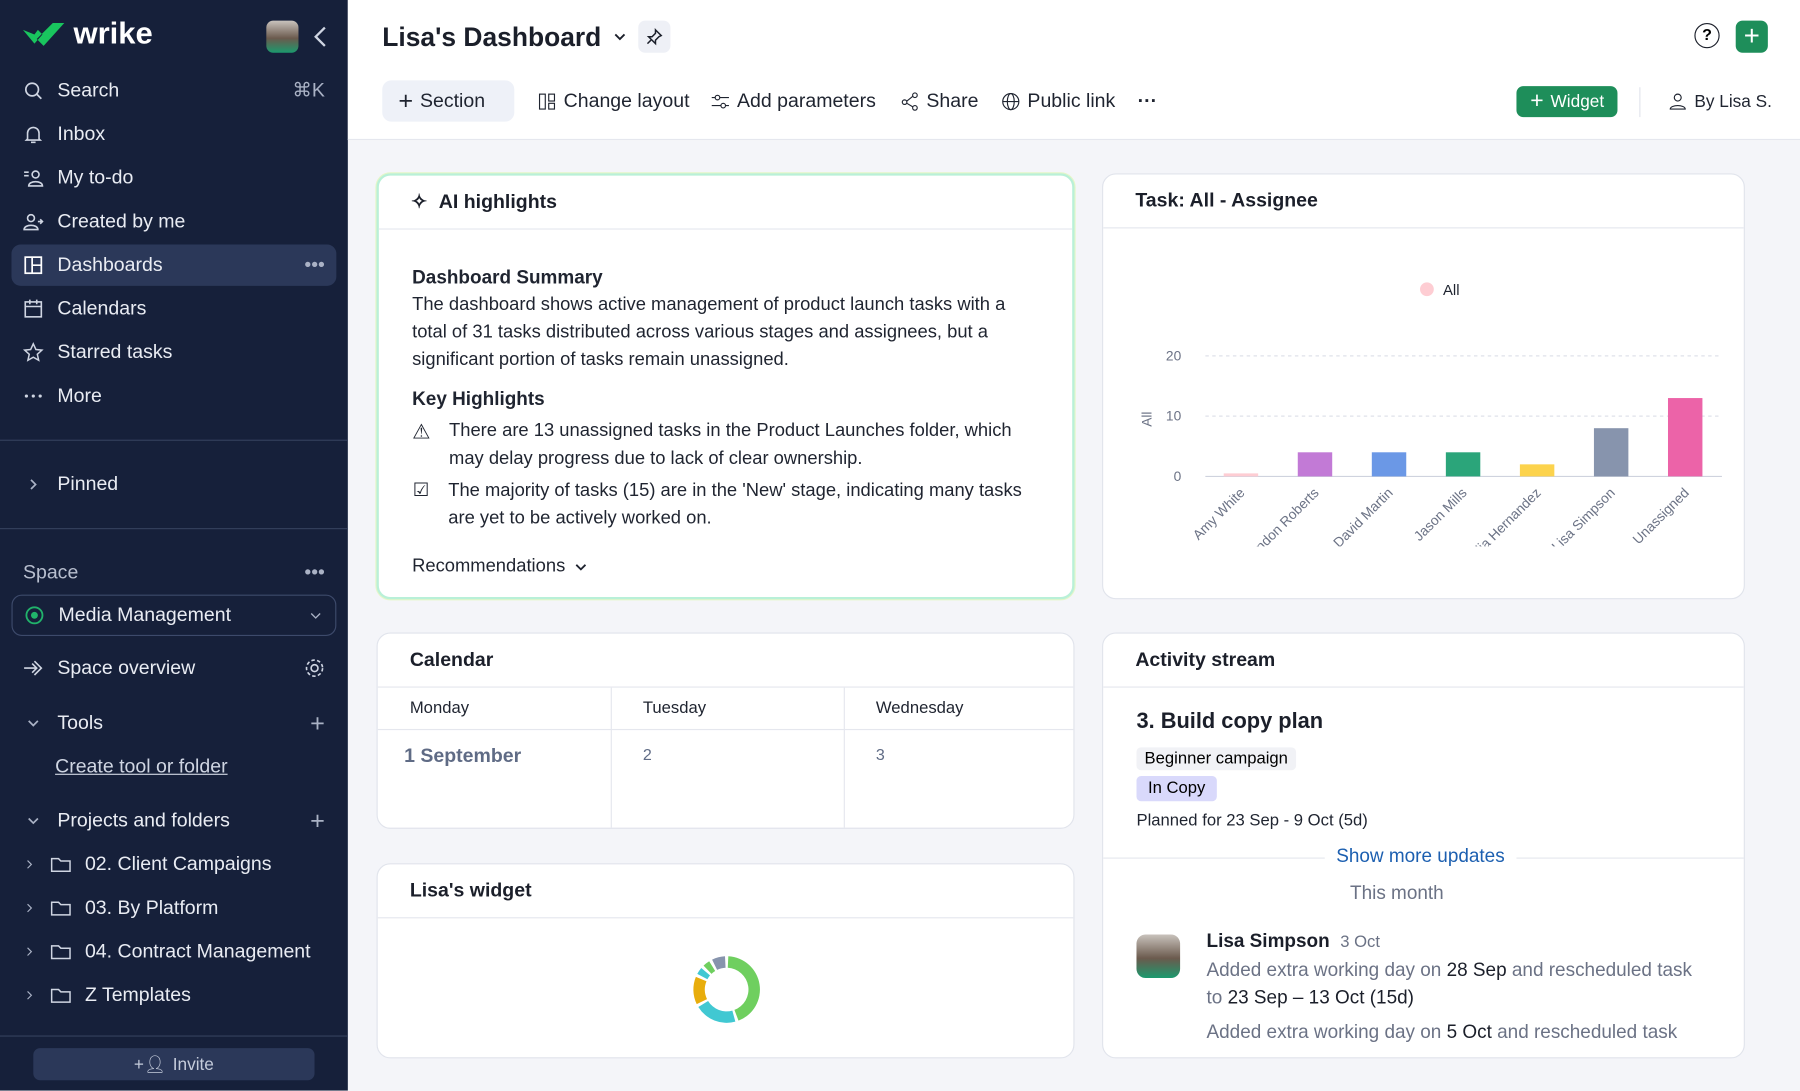 The image size is (1800, 1091). I want to click on y-axis-label: All, so click(1146, 418).